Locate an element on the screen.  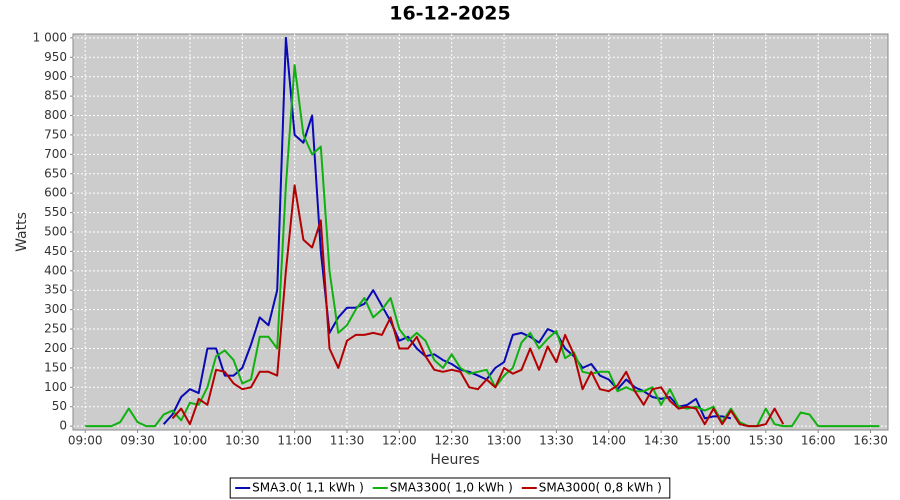
y-tick-label: 200 is located at coordinates (55, 348).